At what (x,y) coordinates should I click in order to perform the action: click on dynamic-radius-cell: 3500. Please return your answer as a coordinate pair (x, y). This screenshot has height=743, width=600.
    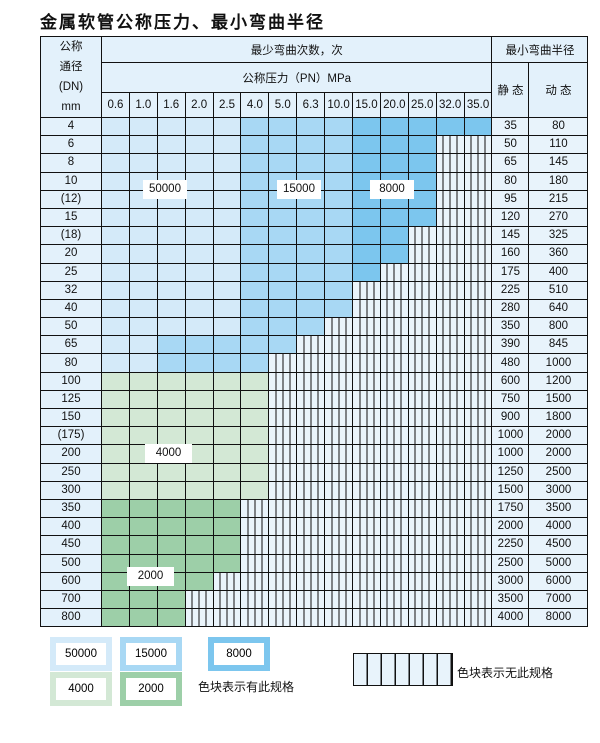
    Looking at the image, I should click on (558, 508).